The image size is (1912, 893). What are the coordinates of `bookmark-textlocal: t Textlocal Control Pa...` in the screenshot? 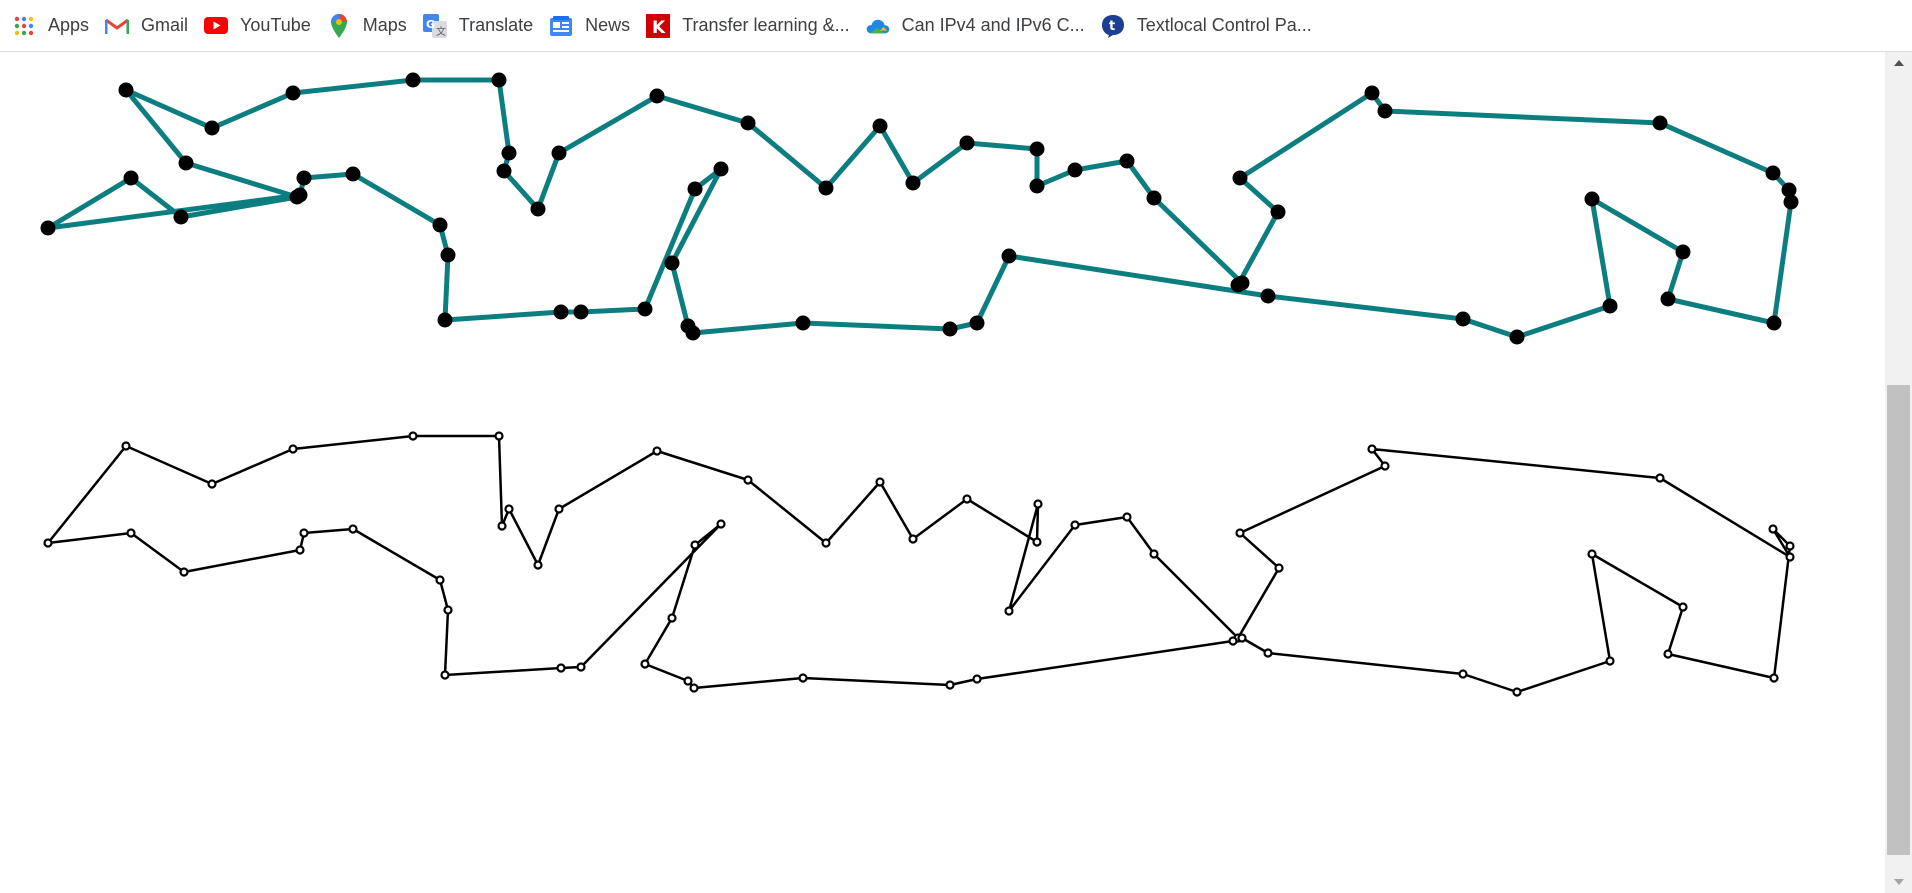 It's located at (1211, 26).